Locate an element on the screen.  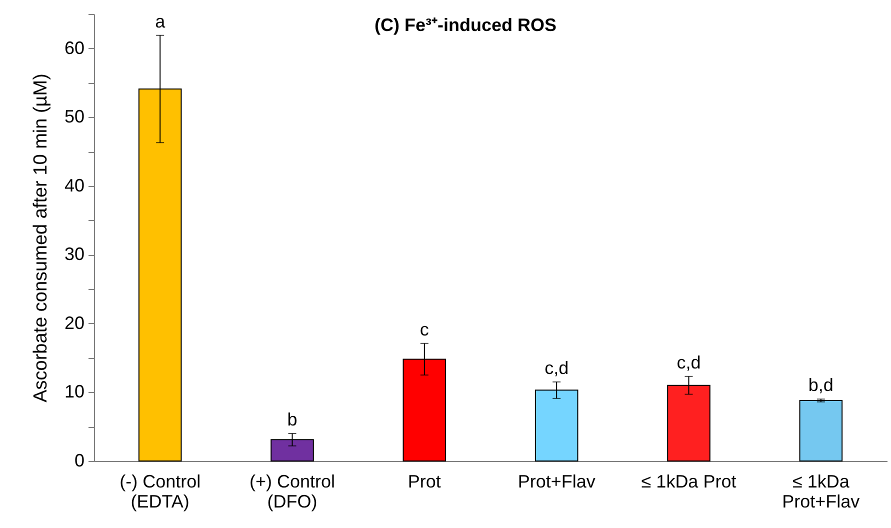
x-tick-label: (-) Control (EDTA) is located at coordinates (160, 492).